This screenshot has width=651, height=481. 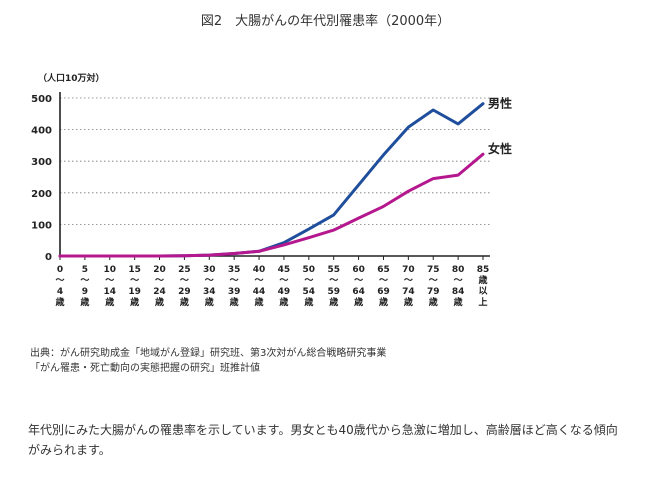 I want to click on y-axis-unit-label: （人口10万対）, so click(x=71, y=79).